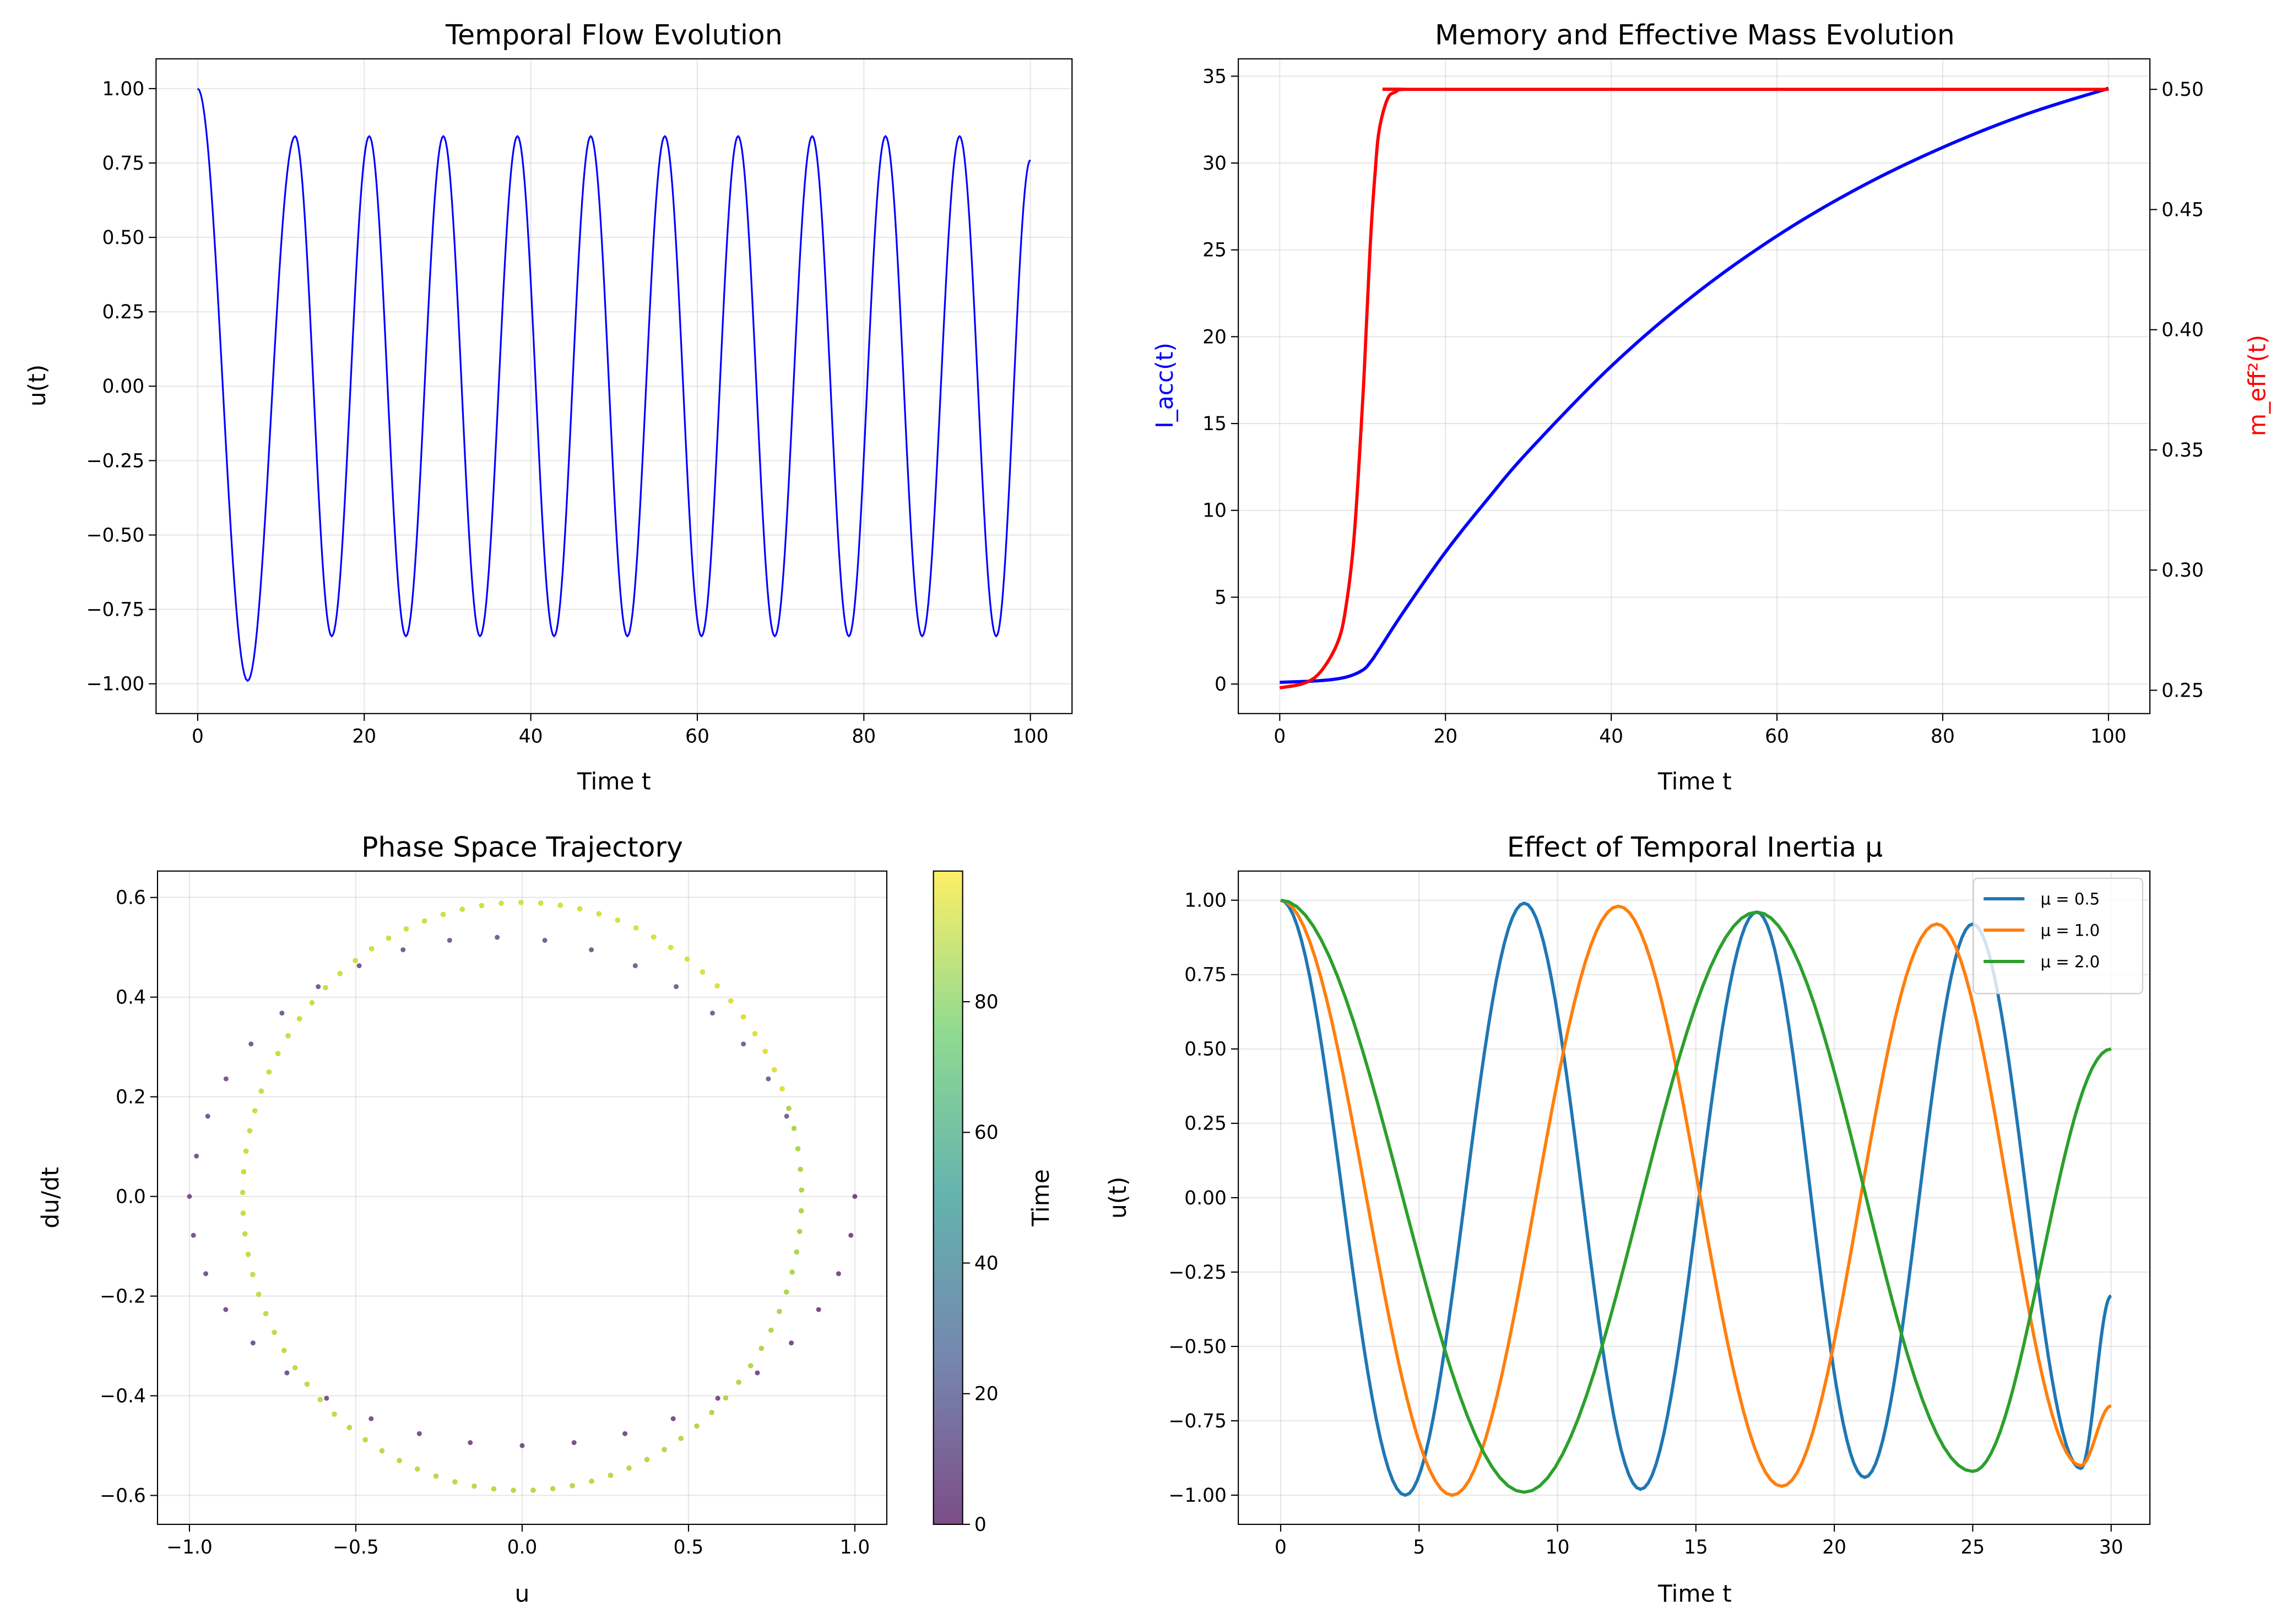 Image resolution: width=2287 pixels, height=1624 pixels. I want to click on x-tick-label: 80, so click(864, 737).